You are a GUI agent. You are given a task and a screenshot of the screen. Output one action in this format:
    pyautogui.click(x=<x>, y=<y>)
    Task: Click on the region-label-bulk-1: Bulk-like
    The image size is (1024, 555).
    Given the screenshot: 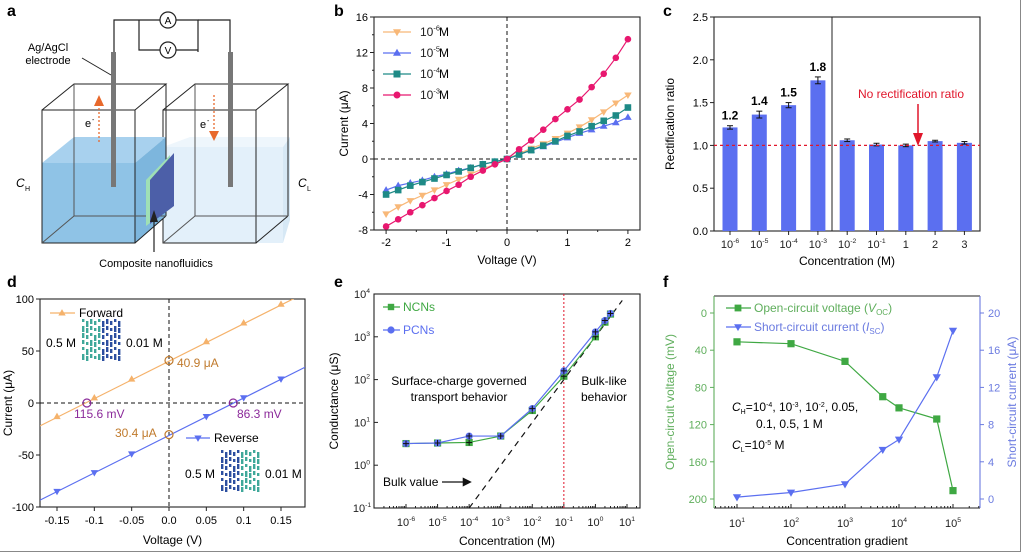 What is the action you would take?
    pyautogui.click(x=604, y=381)
    